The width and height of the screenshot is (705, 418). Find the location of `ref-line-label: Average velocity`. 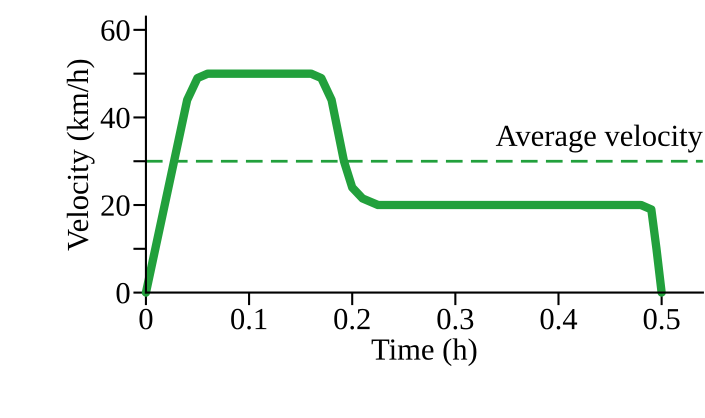

ref-line-label: Average velocity is located at coordinates (599, 138).